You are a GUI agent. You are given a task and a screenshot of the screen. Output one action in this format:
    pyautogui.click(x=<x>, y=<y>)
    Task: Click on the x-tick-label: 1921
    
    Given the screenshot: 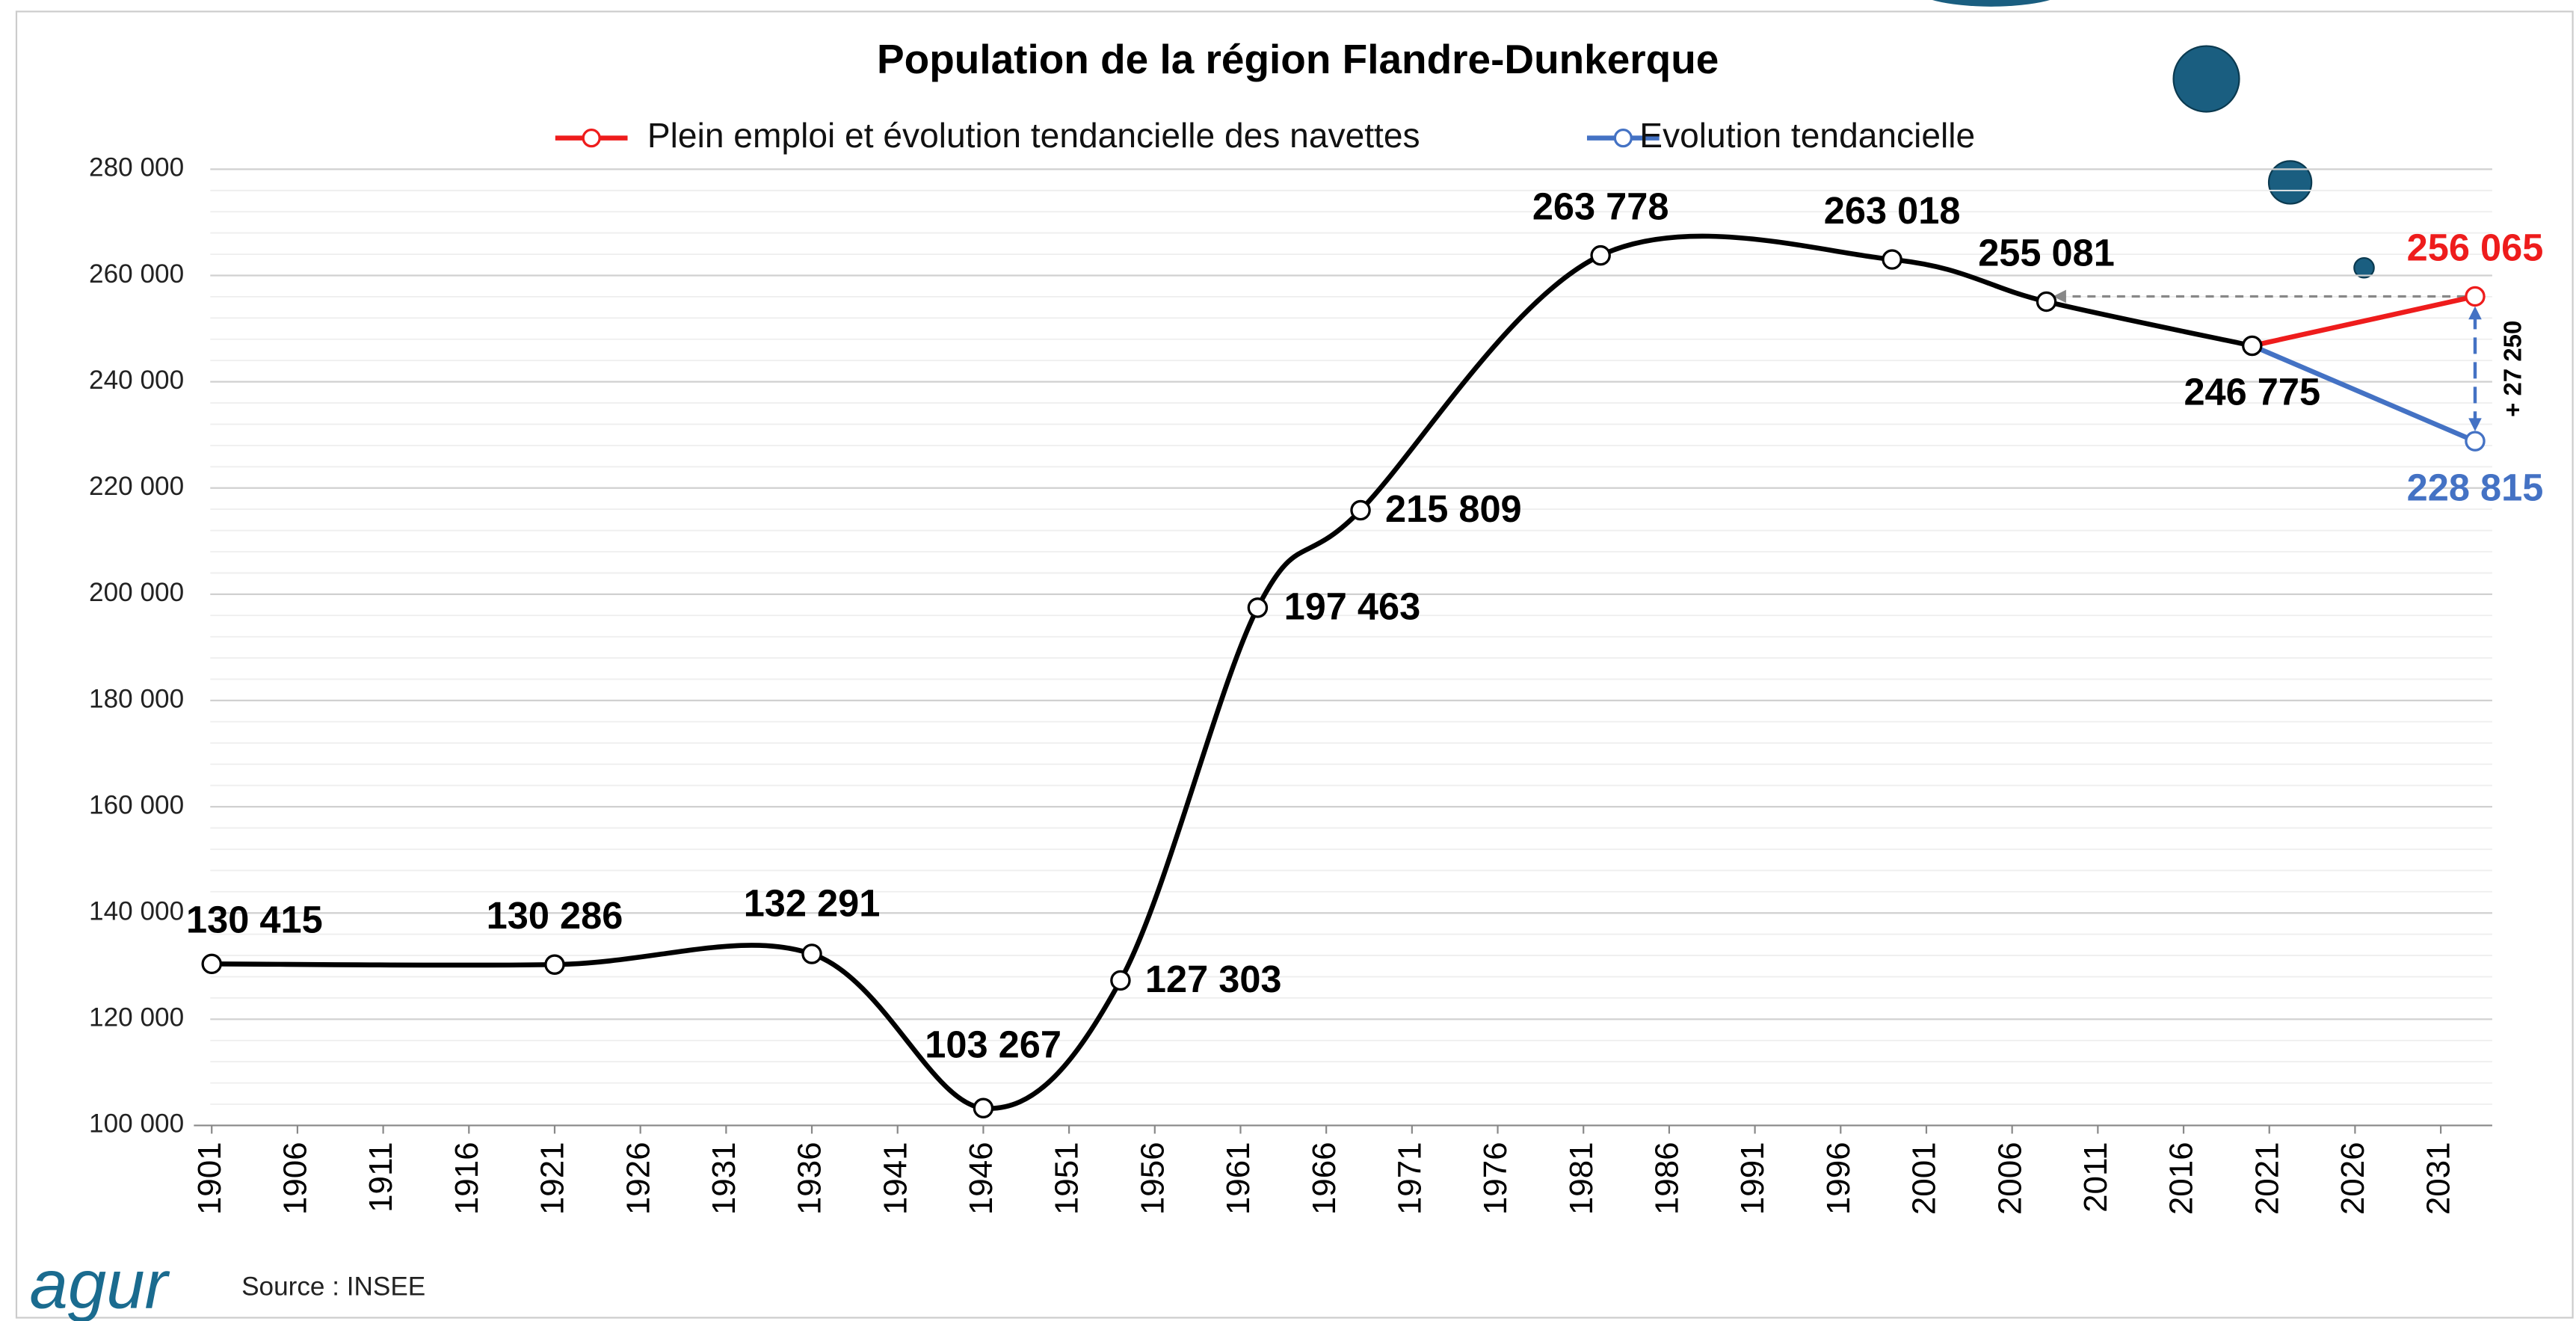 What is the action you would take?
    pyautogui.click(x=552, y=1178)
    